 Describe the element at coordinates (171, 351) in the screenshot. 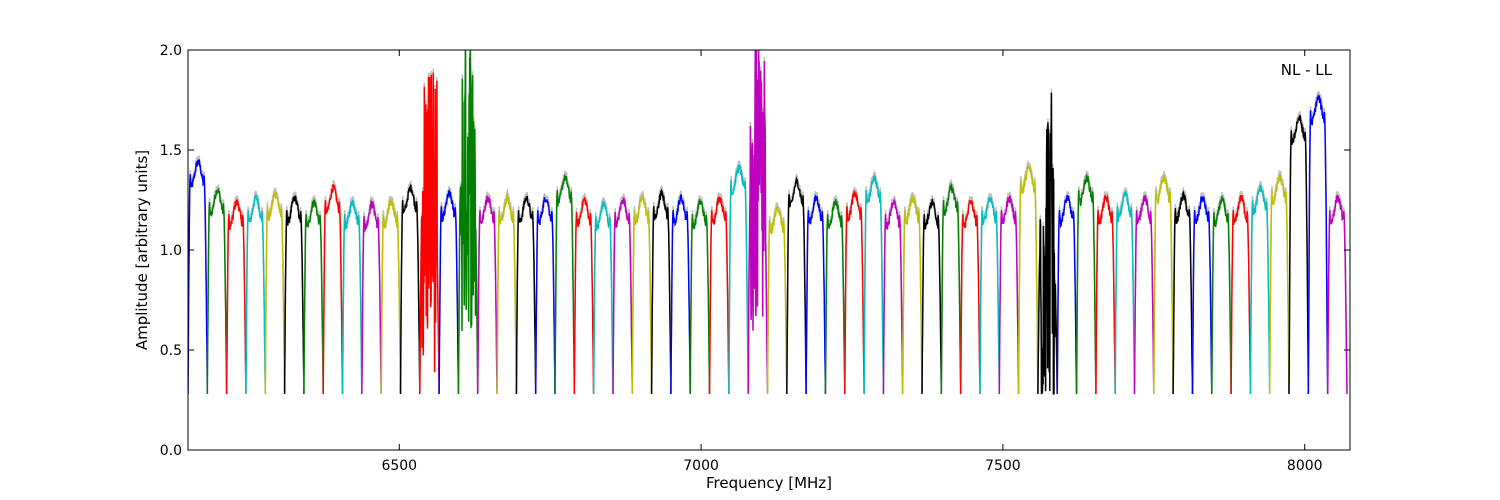

I see `y-tick-label: 0.5` at that location.